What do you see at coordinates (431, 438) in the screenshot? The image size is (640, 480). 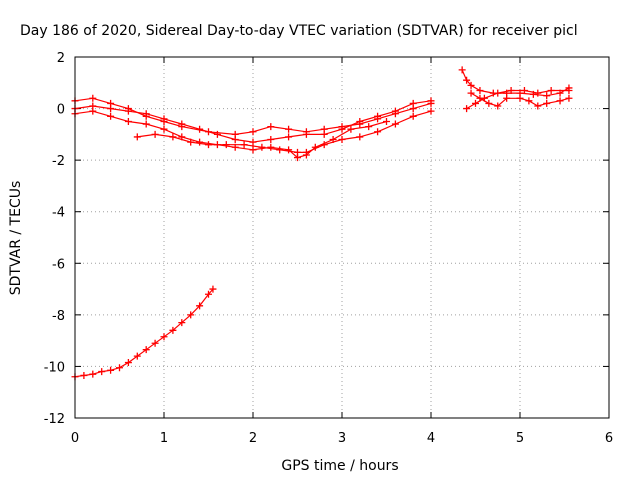 I see `x-tick-label: 4` at bounding box center [431, 438].